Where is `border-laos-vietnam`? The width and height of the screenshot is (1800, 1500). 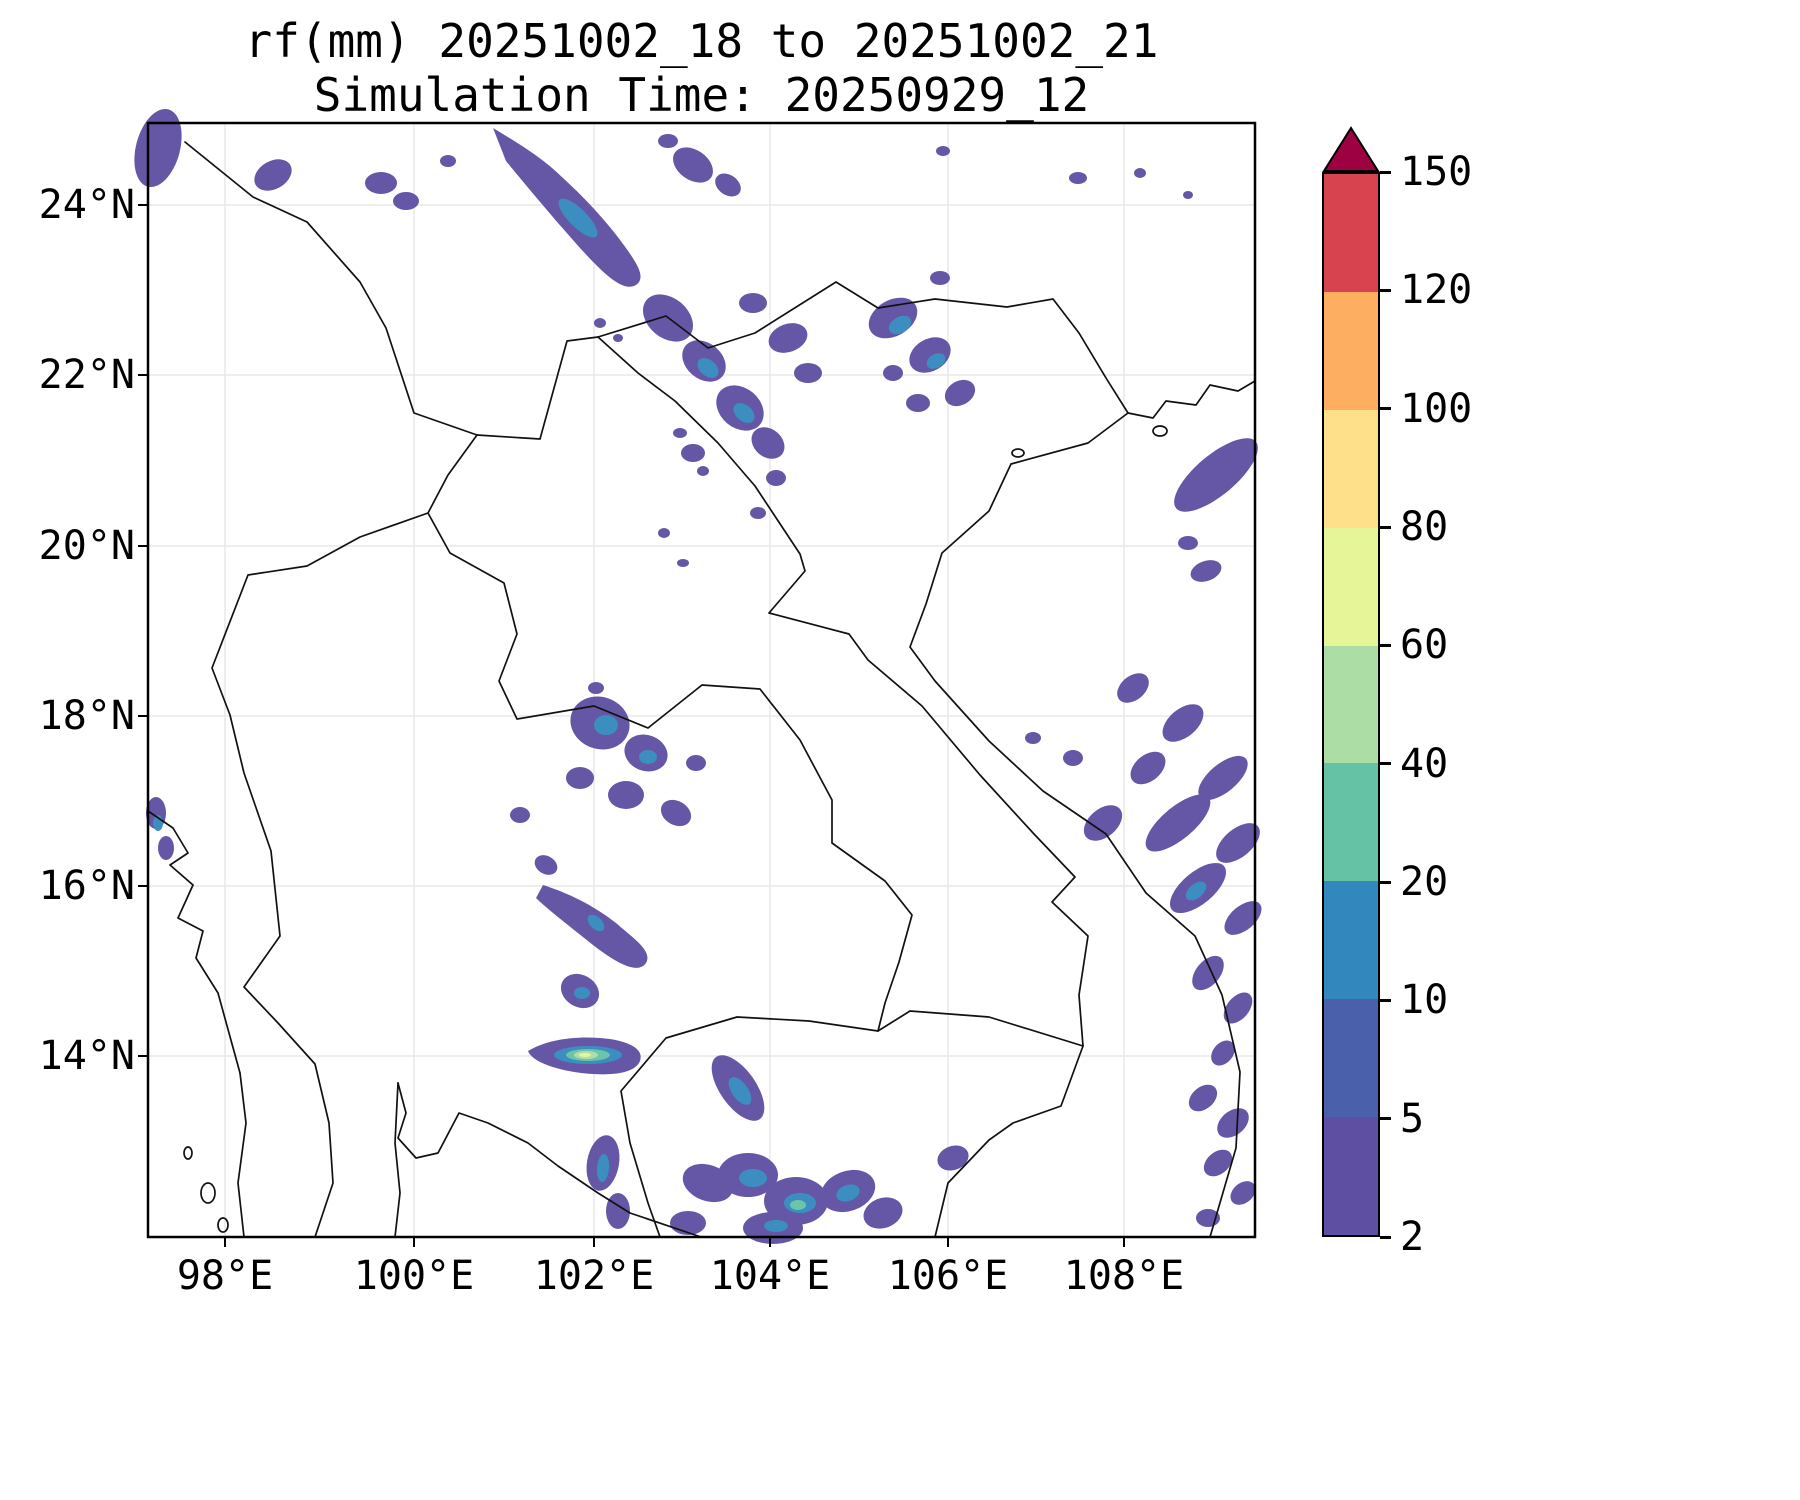
border-laos-vietnam is located at coordinates (843, 691).